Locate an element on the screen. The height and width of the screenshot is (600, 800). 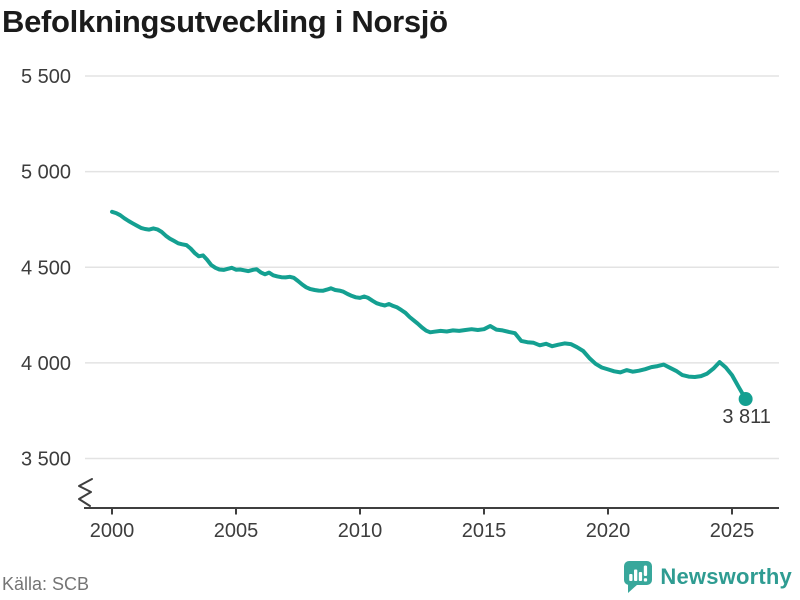
last-point-dot is located at coordinates (745, 399).